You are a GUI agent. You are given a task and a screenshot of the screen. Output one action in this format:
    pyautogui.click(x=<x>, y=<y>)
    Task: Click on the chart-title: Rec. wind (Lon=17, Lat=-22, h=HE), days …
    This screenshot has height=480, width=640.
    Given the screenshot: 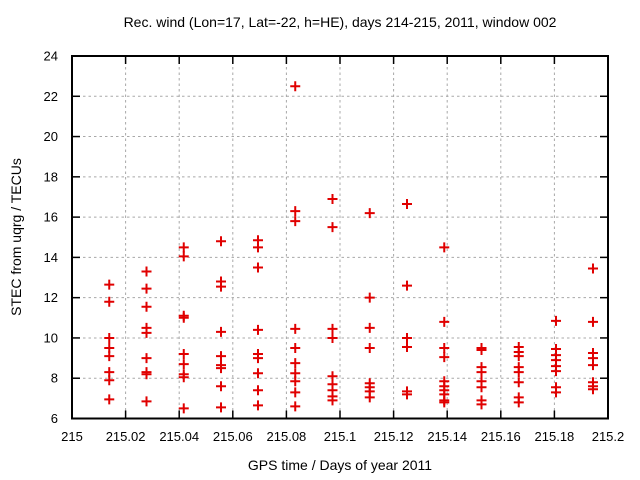 What is the action you would take?
    pyautogui.click(x=340, y=22)
    